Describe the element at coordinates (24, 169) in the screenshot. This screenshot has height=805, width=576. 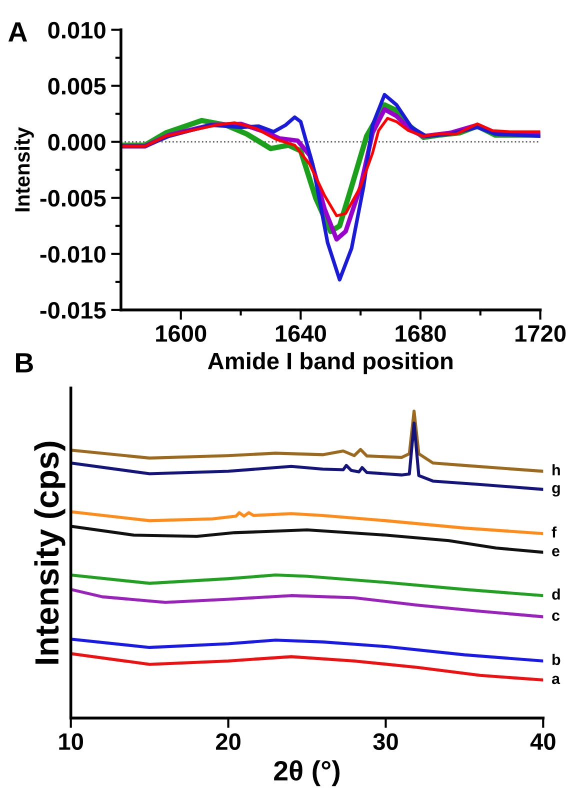
I see `y-axis-title: Intensity` at that location.